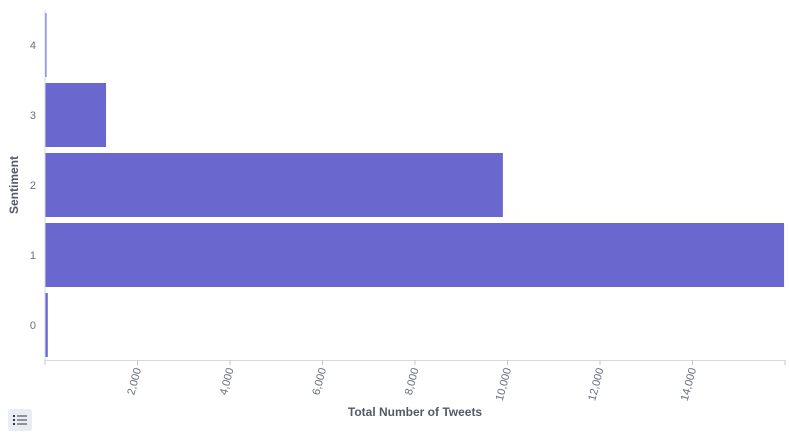  What do you see at coordinates (227, 382) in the screenshot?
I see `x-tick-label: 4,000` at bounding box center [227, 382].